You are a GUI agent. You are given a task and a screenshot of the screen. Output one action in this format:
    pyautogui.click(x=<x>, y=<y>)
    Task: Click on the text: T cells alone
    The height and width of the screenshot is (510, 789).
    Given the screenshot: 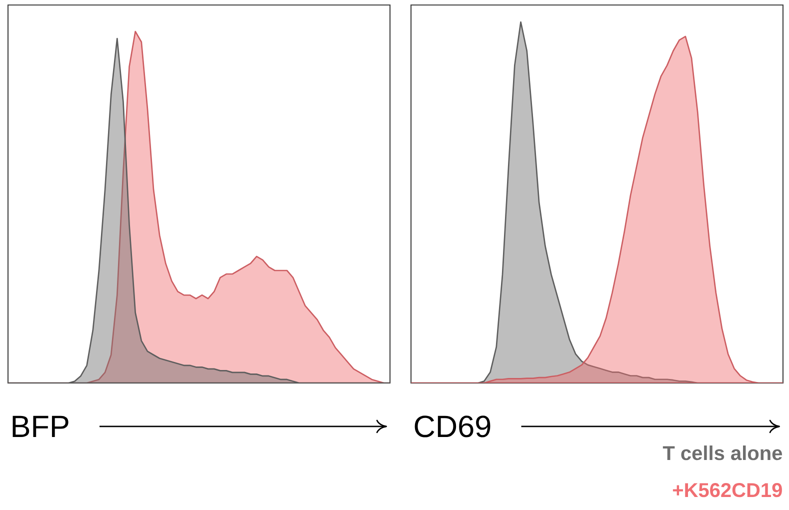 What is the action you would take?
    pyautogui.click(x=722, y=452)
    